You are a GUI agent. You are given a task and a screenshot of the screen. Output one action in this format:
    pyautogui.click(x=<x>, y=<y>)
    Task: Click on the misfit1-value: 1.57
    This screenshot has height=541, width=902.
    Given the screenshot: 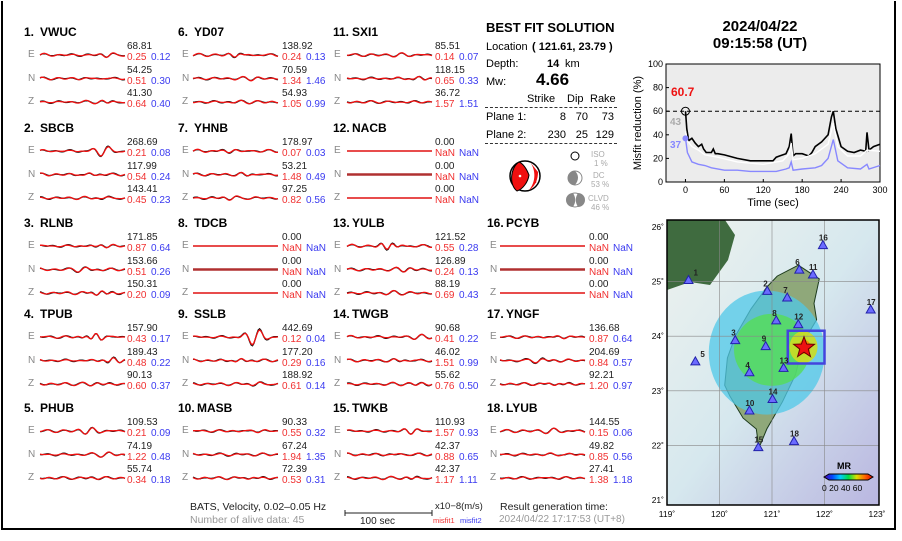 What is the action you would take?
    pyautogui.click(x=445, y=433)
    